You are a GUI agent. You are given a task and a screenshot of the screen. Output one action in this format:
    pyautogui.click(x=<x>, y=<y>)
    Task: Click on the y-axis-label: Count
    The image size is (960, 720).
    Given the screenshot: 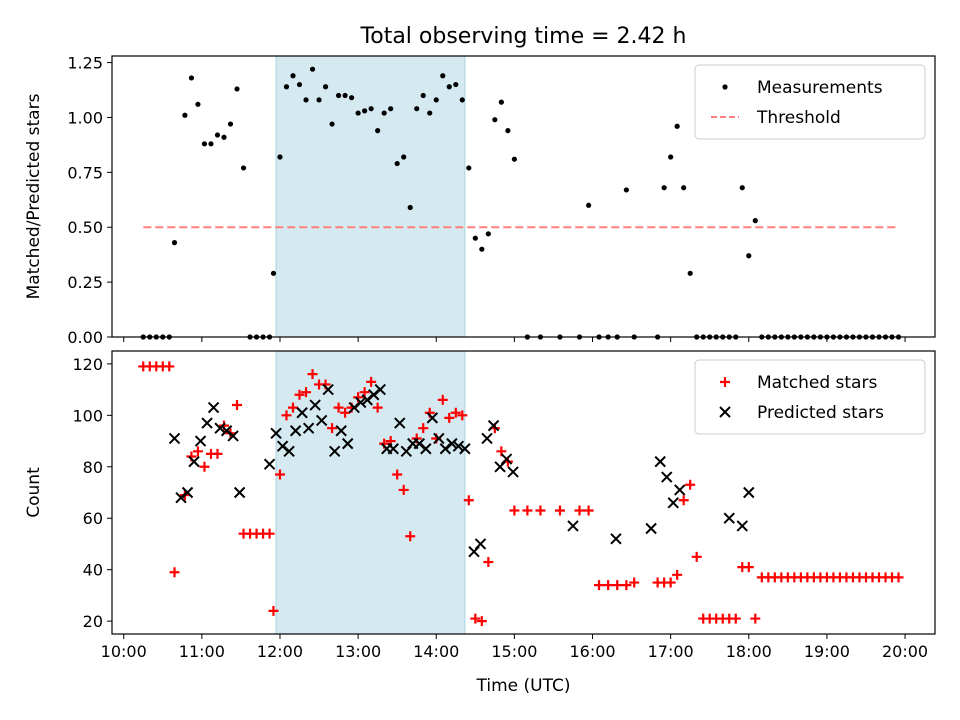 What is the action you would take?
    pyautogui.click(x=34, y=492)
    